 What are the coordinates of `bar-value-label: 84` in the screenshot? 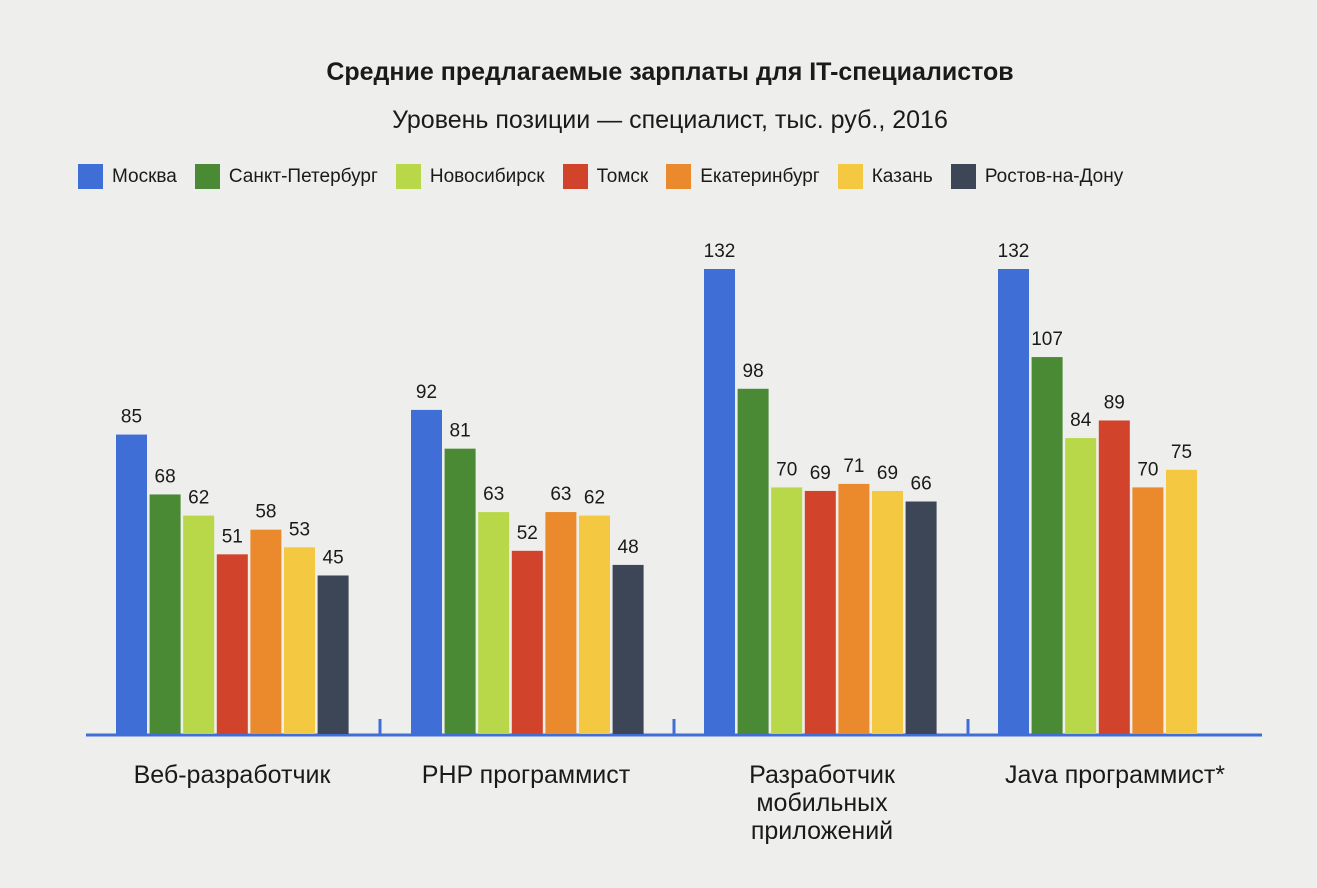 It's located at (1081, 420).